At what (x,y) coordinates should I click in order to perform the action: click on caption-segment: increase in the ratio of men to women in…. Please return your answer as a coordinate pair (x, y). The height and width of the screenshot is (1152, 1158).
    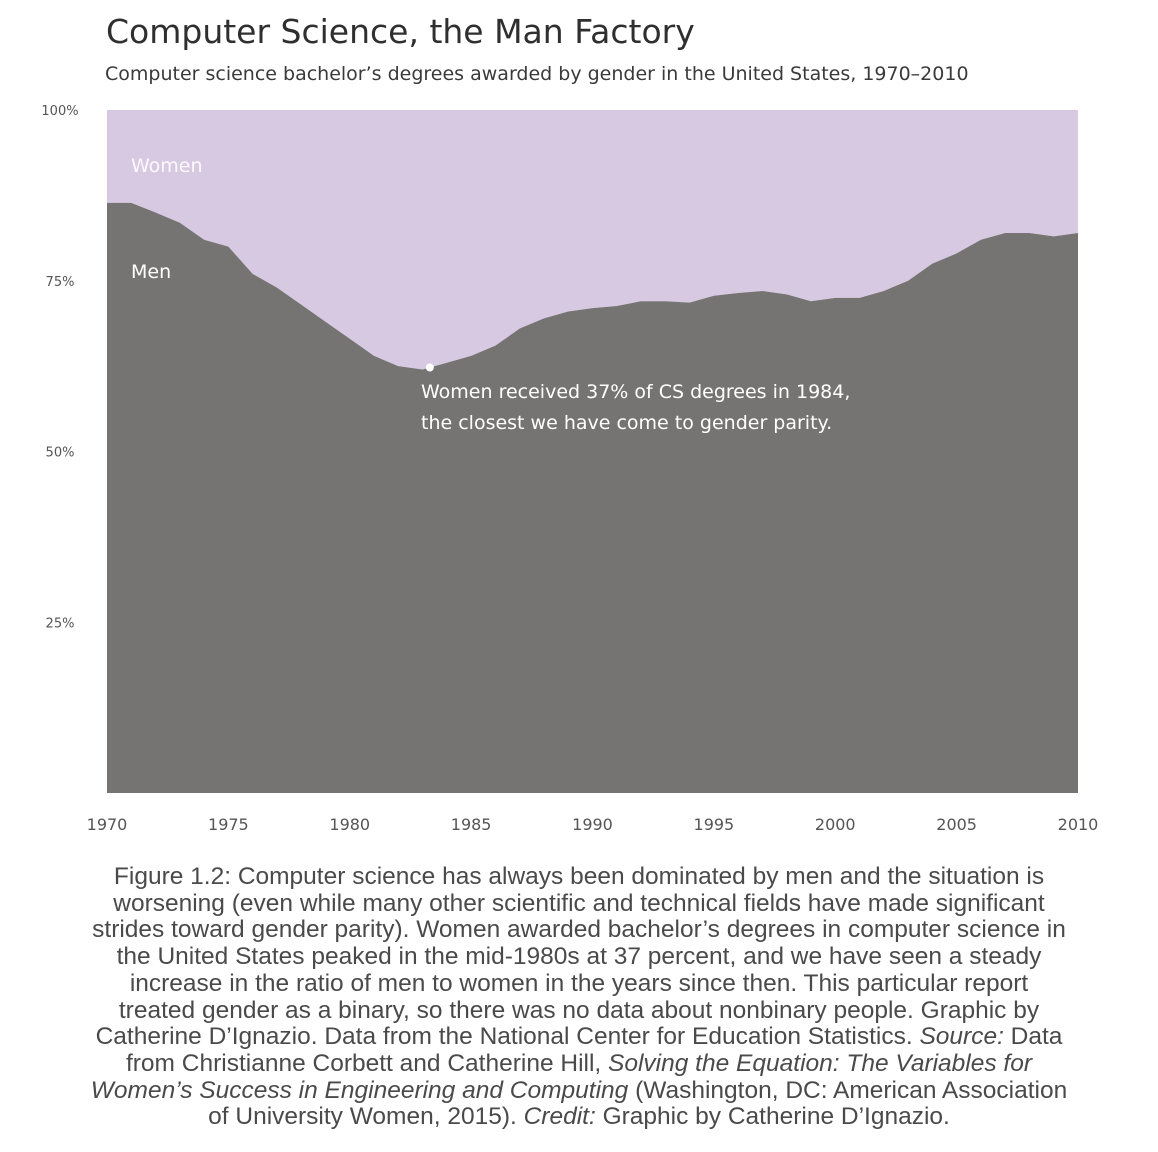
    Looking at the image, I should click on (579, 983).